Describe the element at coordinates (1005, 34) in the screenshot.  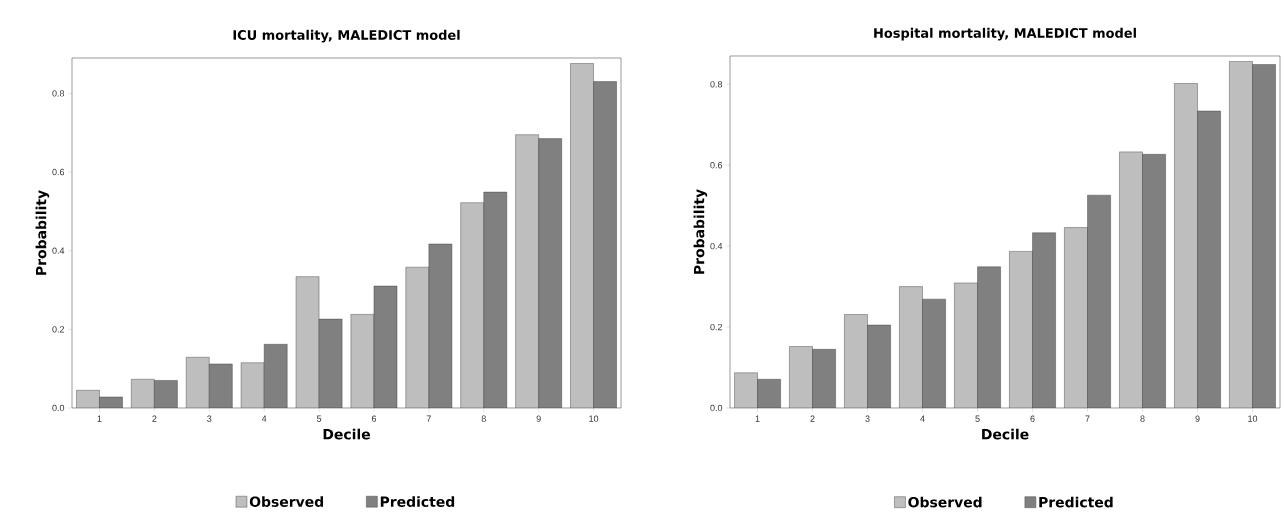
I see `chart-title: Hospital mortality, MALEDICT model` at that location.